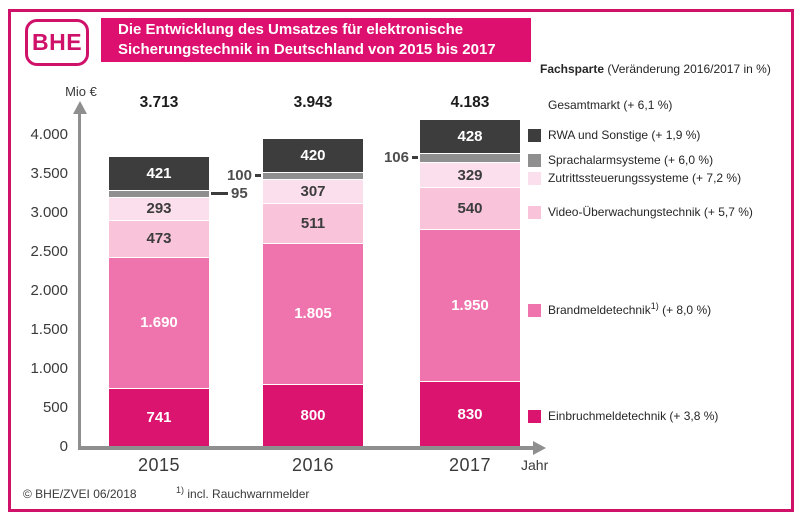 The width and height of the screenshot is (800, 521). What do you see at coordinates (239, 193) in the screenshot?
I see `callout-value-label: 95` at bounding box center [239, 193].